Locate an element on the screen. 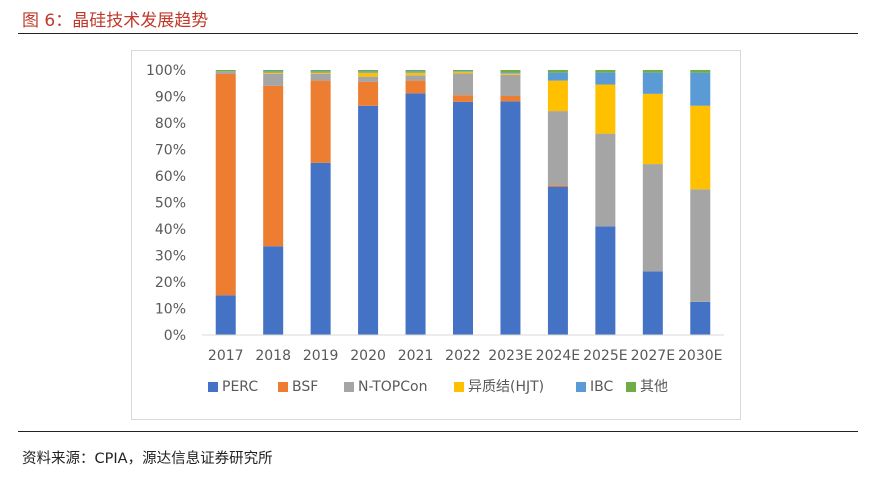 Image resolution: width=874 pixels, height=479 pixels. y-axis: 0% 10% 20% 30% 40% 50% 60% 70% 80% 90% 100% is located at coordinates (166, 203).